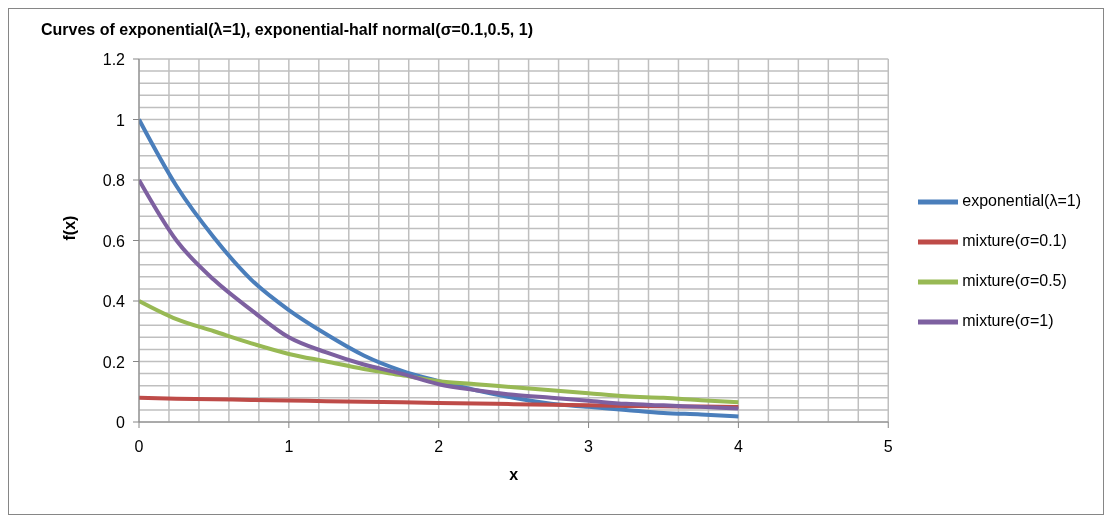  What do you see at coordinates (114, 180) in the screenshot?
I see `y-tick-label: 0.8` at bounding box center [114, 180].